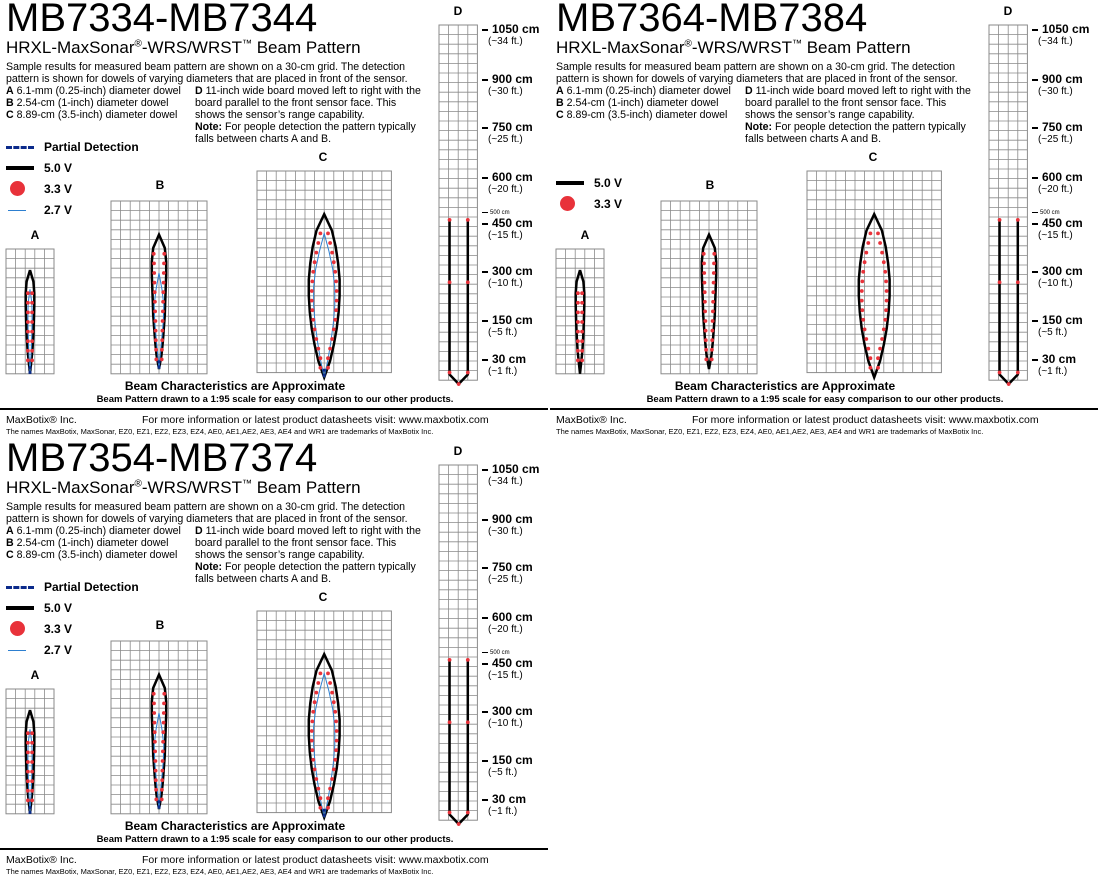 The image size is (1100, 880). I want to click on legend-5v: 5.0 V, so click(72, 167).